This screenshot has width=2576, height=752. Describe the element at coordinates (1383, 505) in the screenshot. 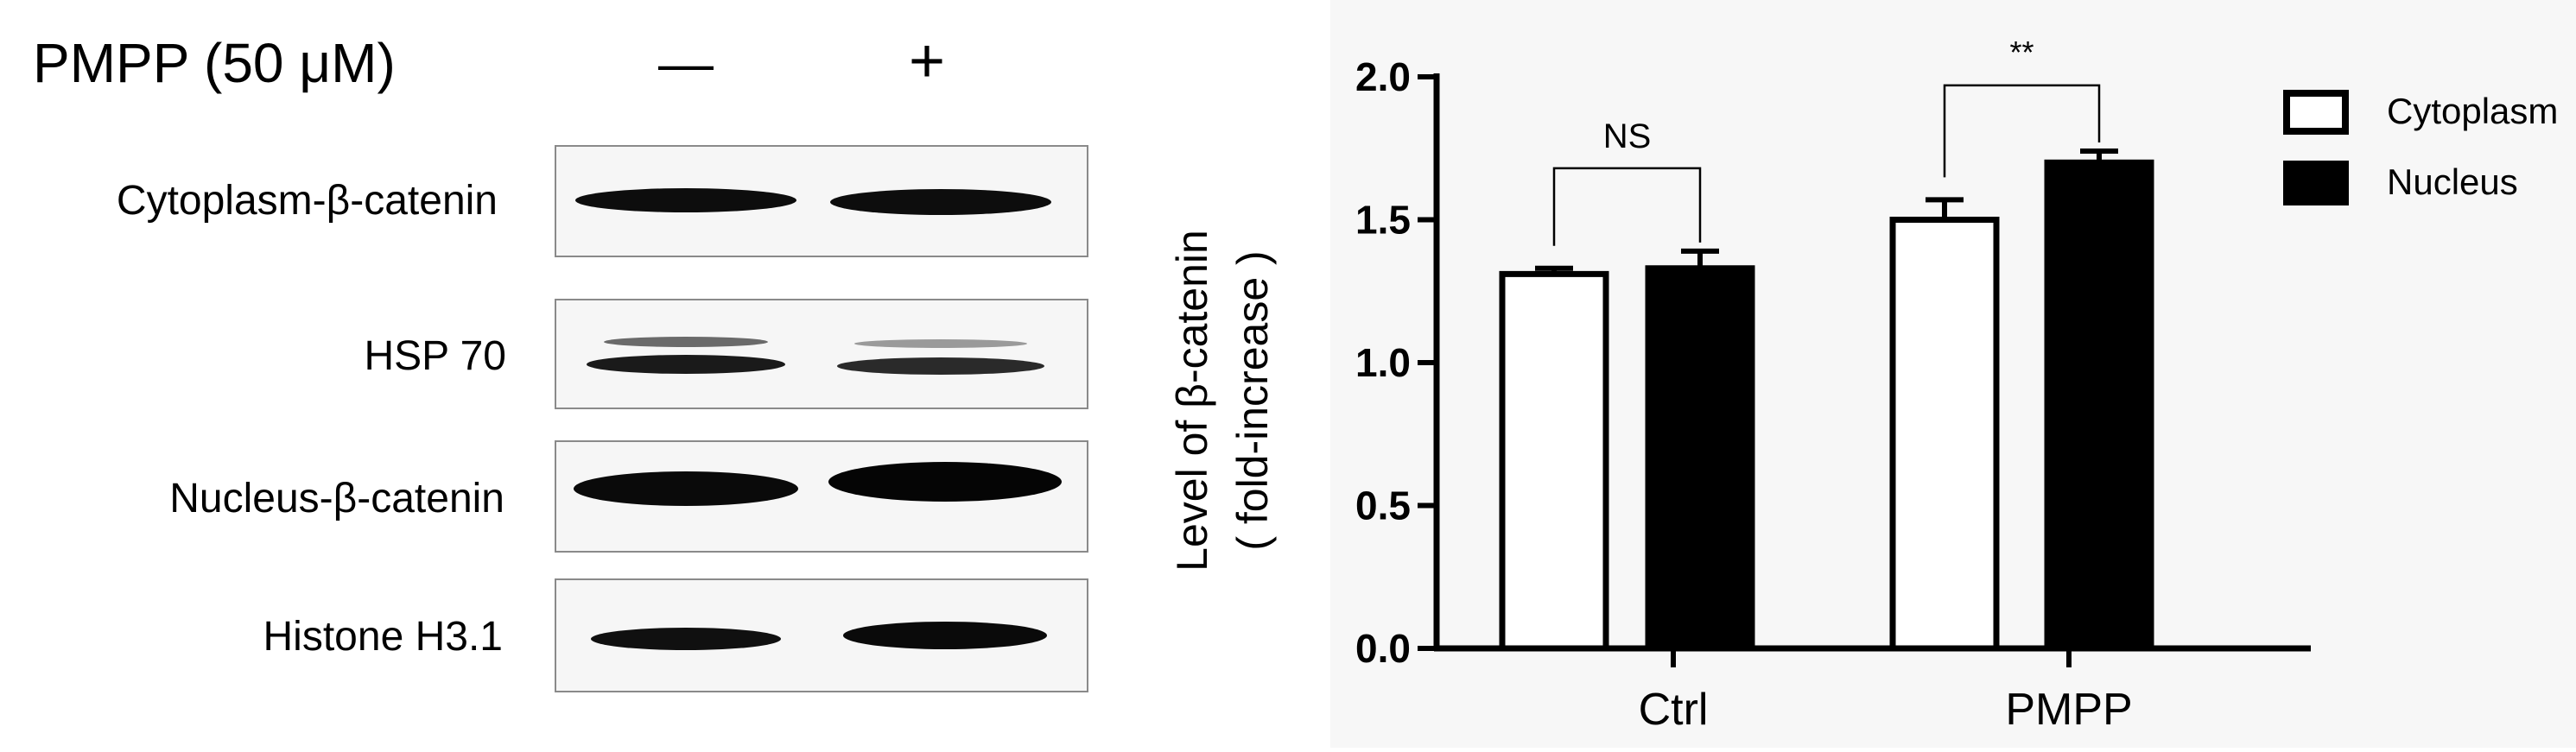

I see `y-tick-label: 0.5` at that location.